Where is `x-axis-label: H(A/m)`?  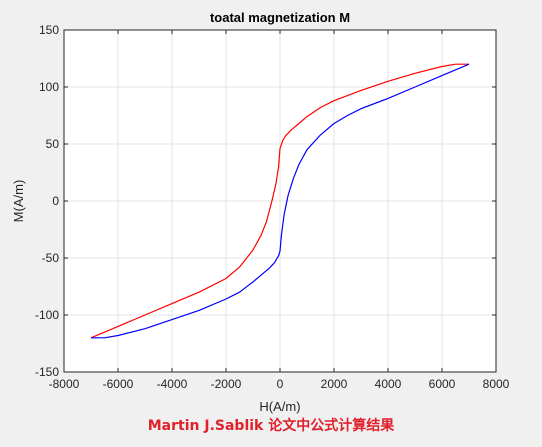
x-axis-label: H(A/m) is located at coordinates (279, 406).